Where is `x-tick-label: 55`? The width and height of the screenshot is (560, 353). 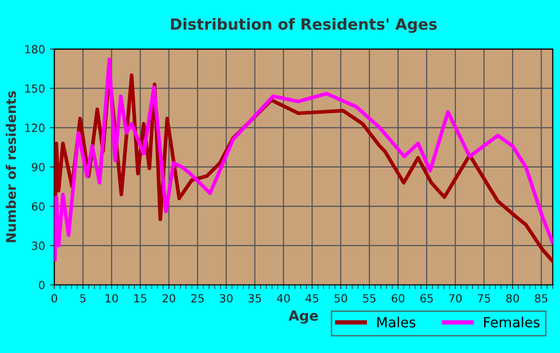
x-tick-label: 55 is located at coordinates (369, 298).